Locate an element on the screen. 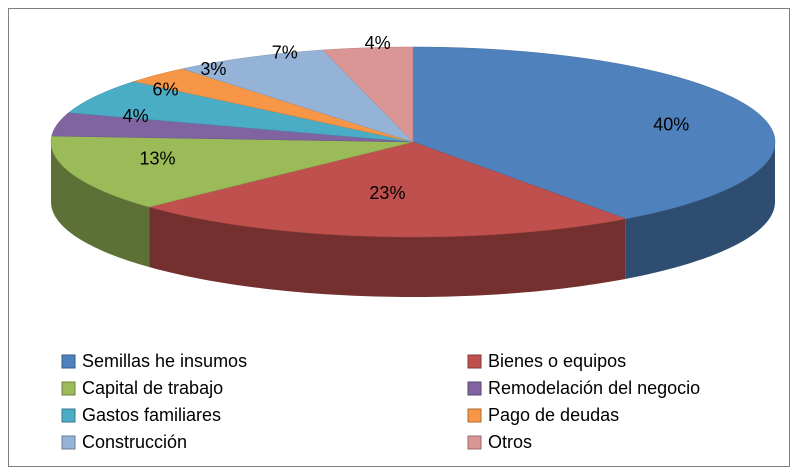 The width and height of the screenshot is (800, 473). legend-label: Gastos familiares is located at coordinates (151, 415).